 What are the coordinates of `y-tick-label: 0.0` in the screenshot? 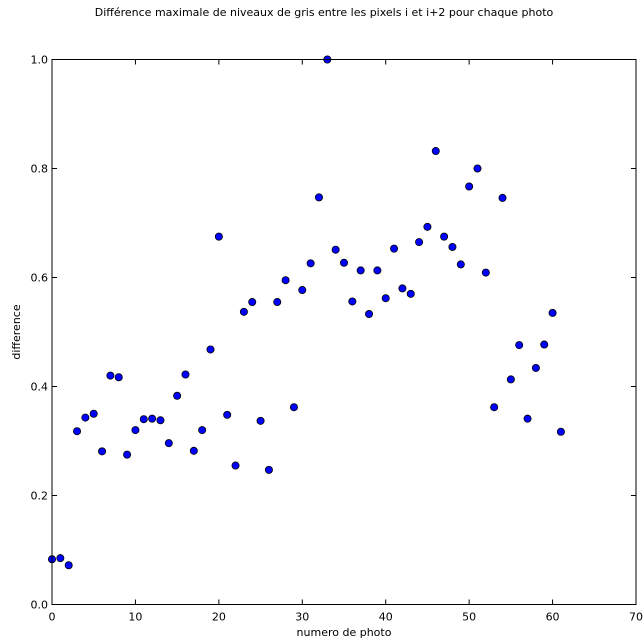 It's located at (40, 605).